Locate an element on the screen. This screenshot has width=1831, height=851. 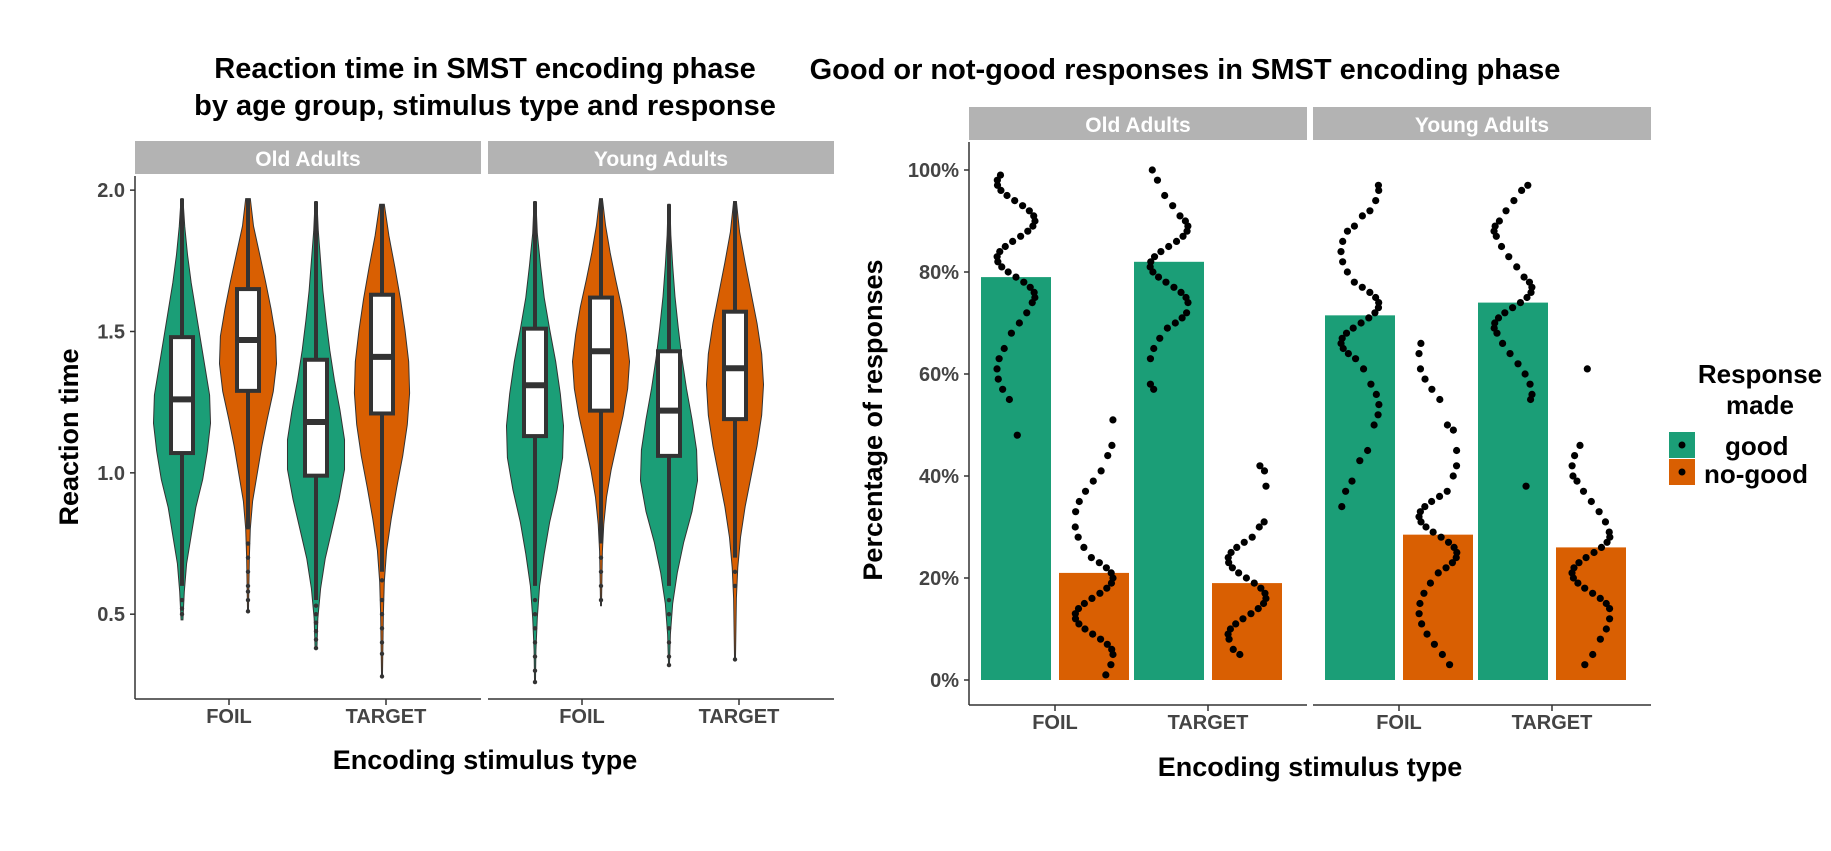
bar-old-adults-target-no-good is located at coordinates (1247, 631).